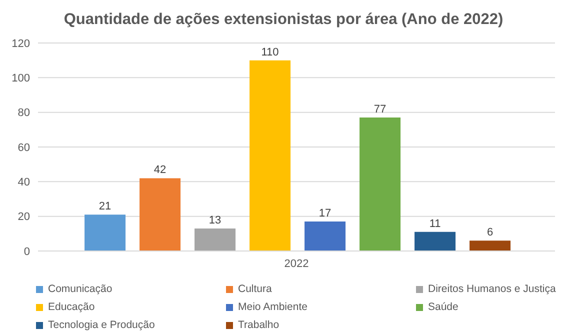  What do you see at coordinates (24, 182) in the screenshot?
I see `y-tick-label: 40` at bounding box center [24, 182].